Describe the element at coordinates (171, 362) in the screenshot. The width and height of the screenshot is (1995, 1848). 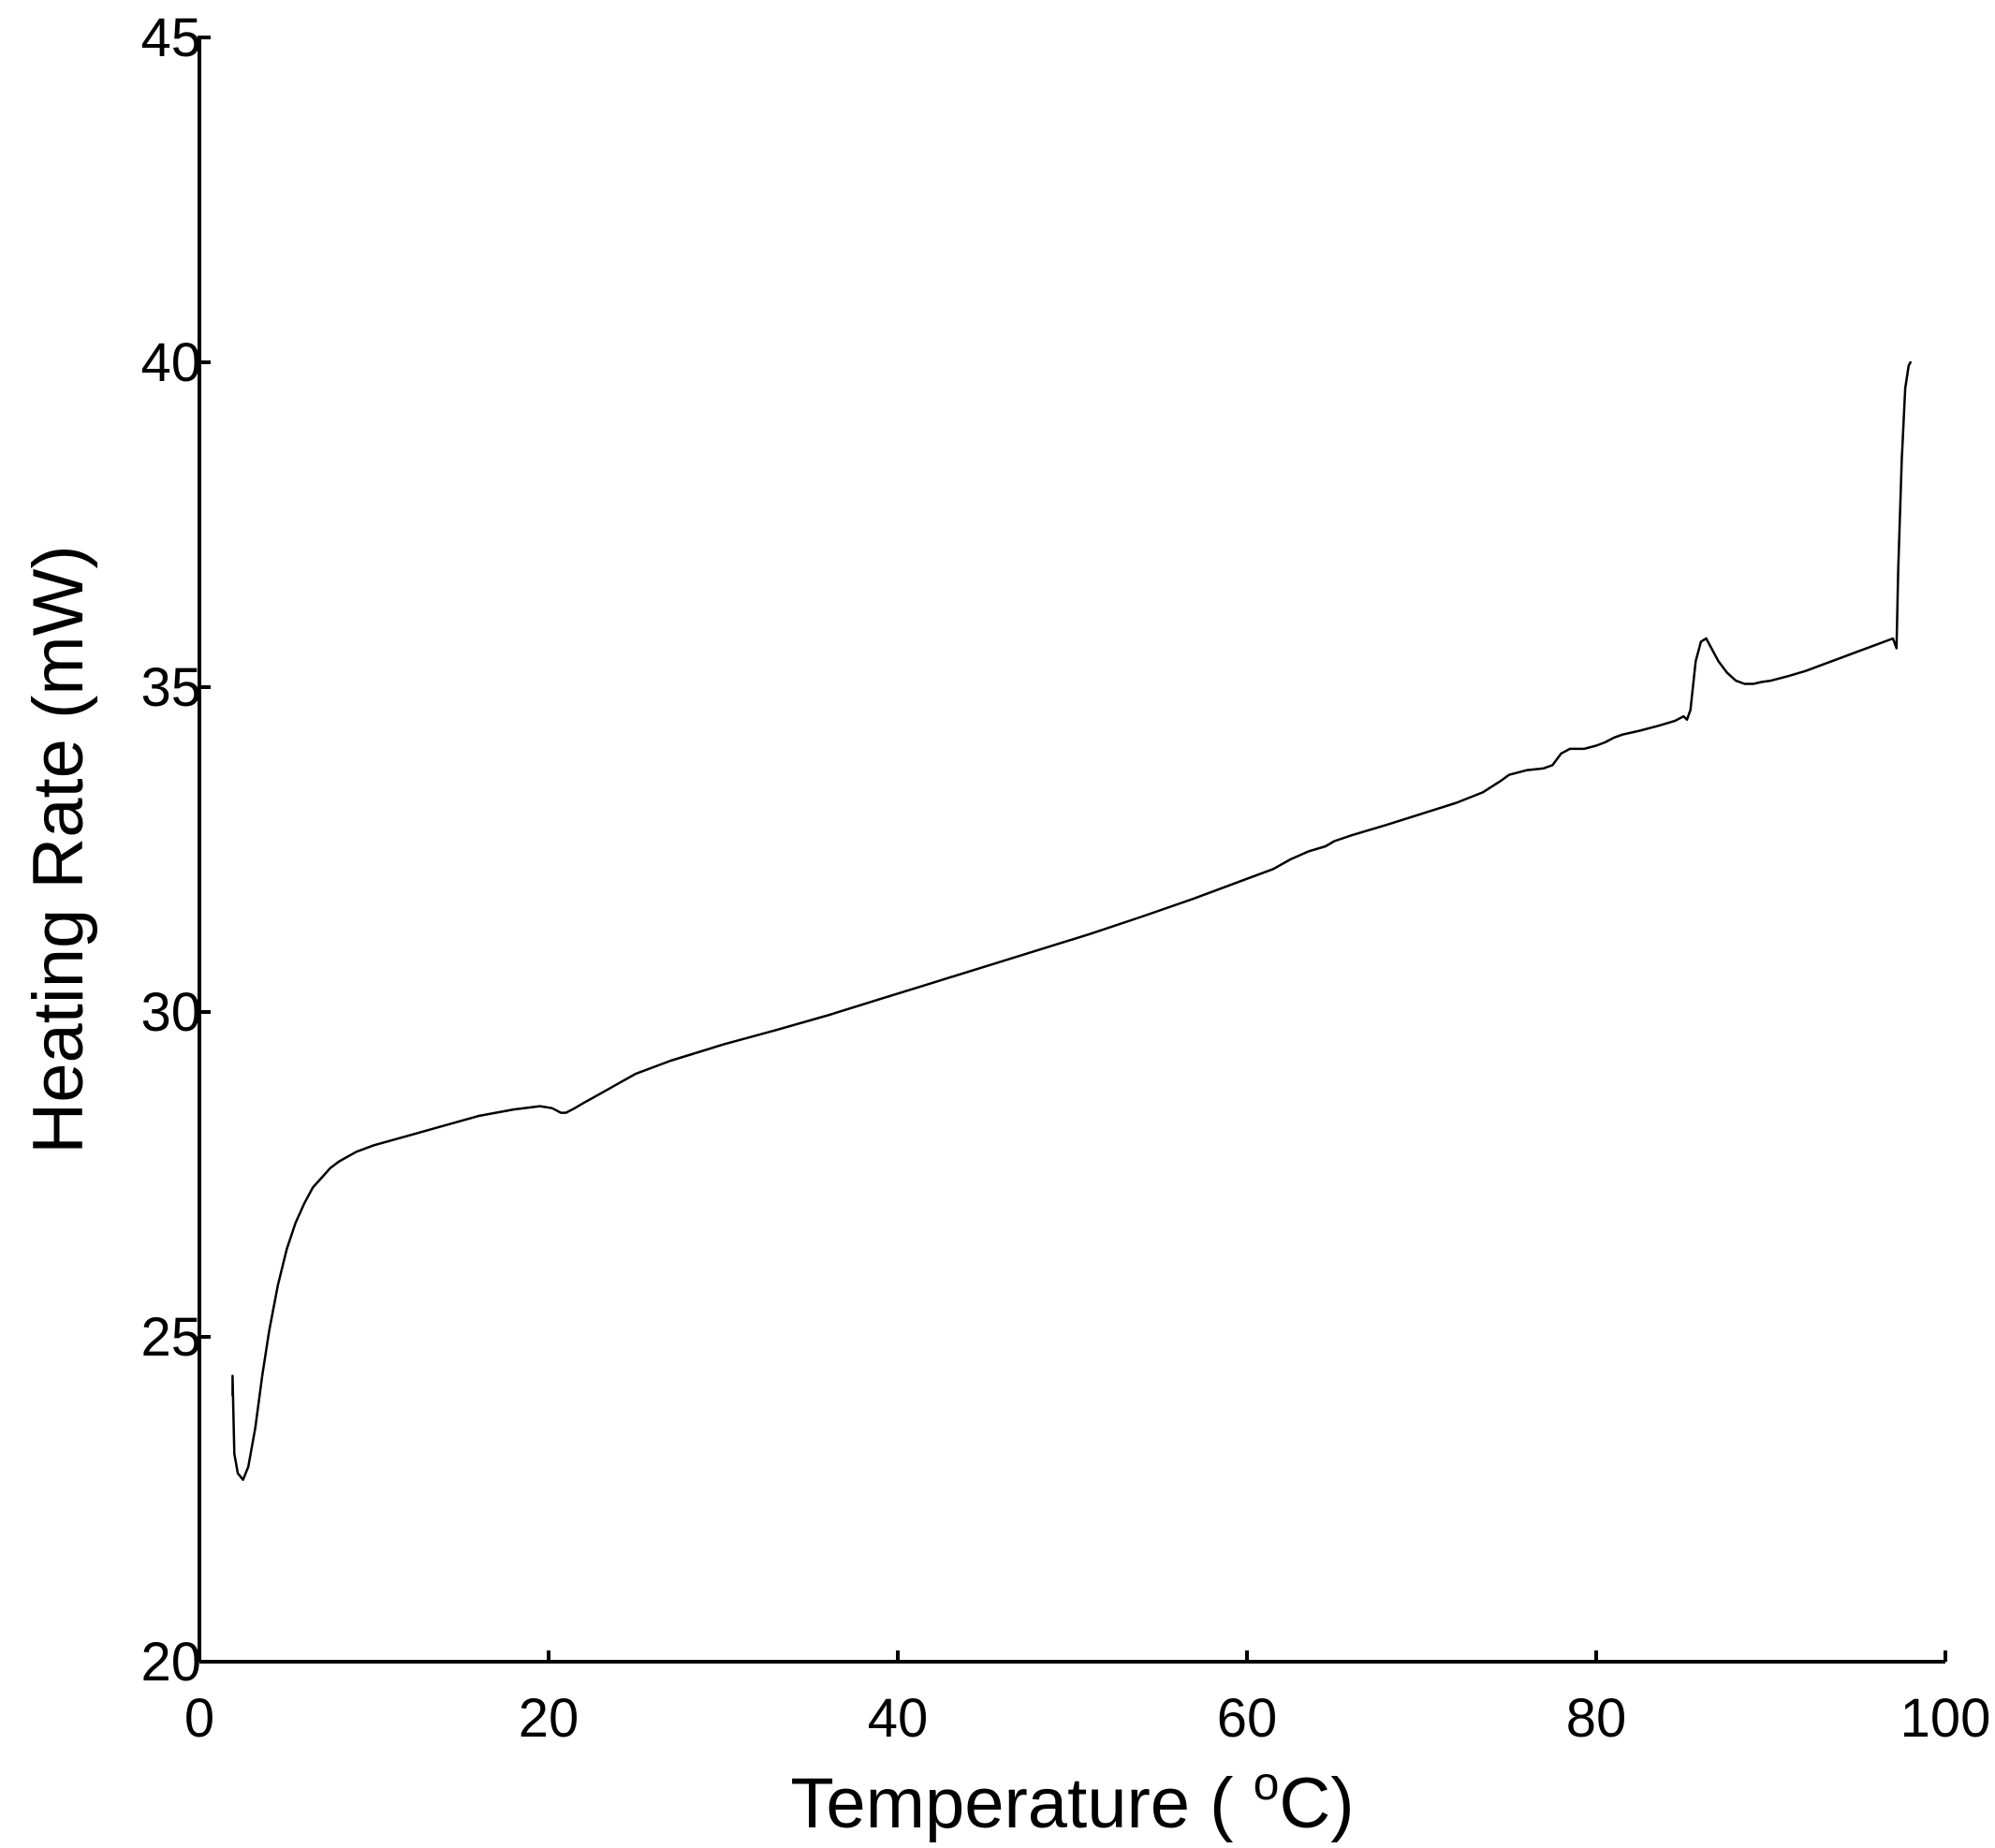
I see `y-tick-label: 40` at that location.